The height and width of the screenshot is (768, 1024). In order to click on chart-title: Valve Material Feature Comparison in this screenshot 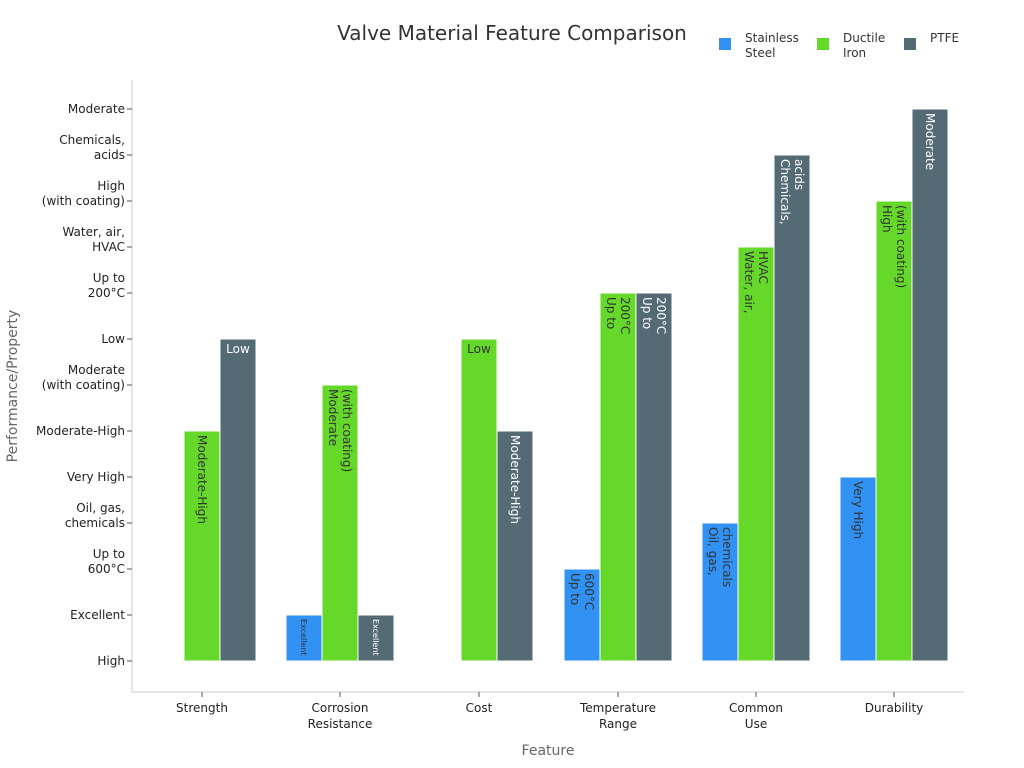, I will do `click(512, 33)`.